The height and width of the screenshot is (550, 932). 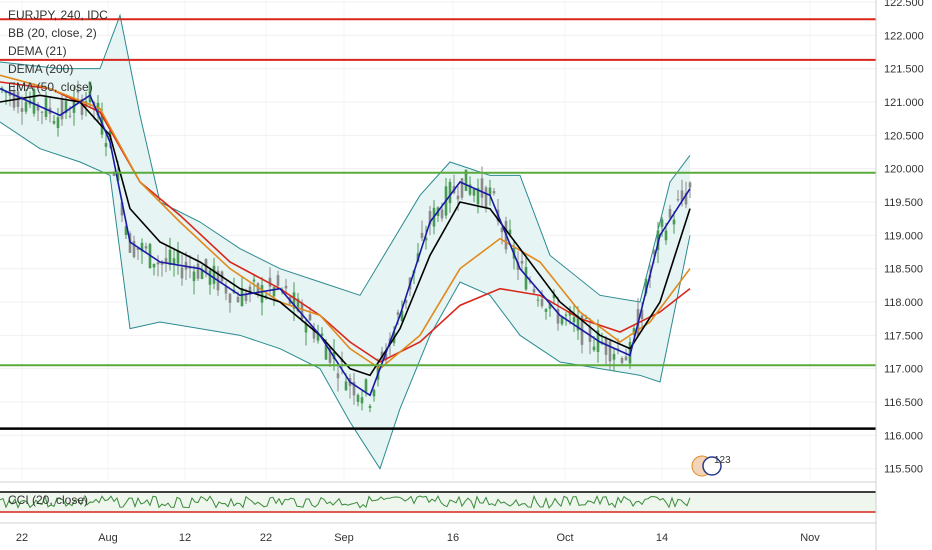 What do you see at coordinates (903, 436) in the screenshot?
I see `y-tick-label: 116.000` at bounding box center [903, 436].